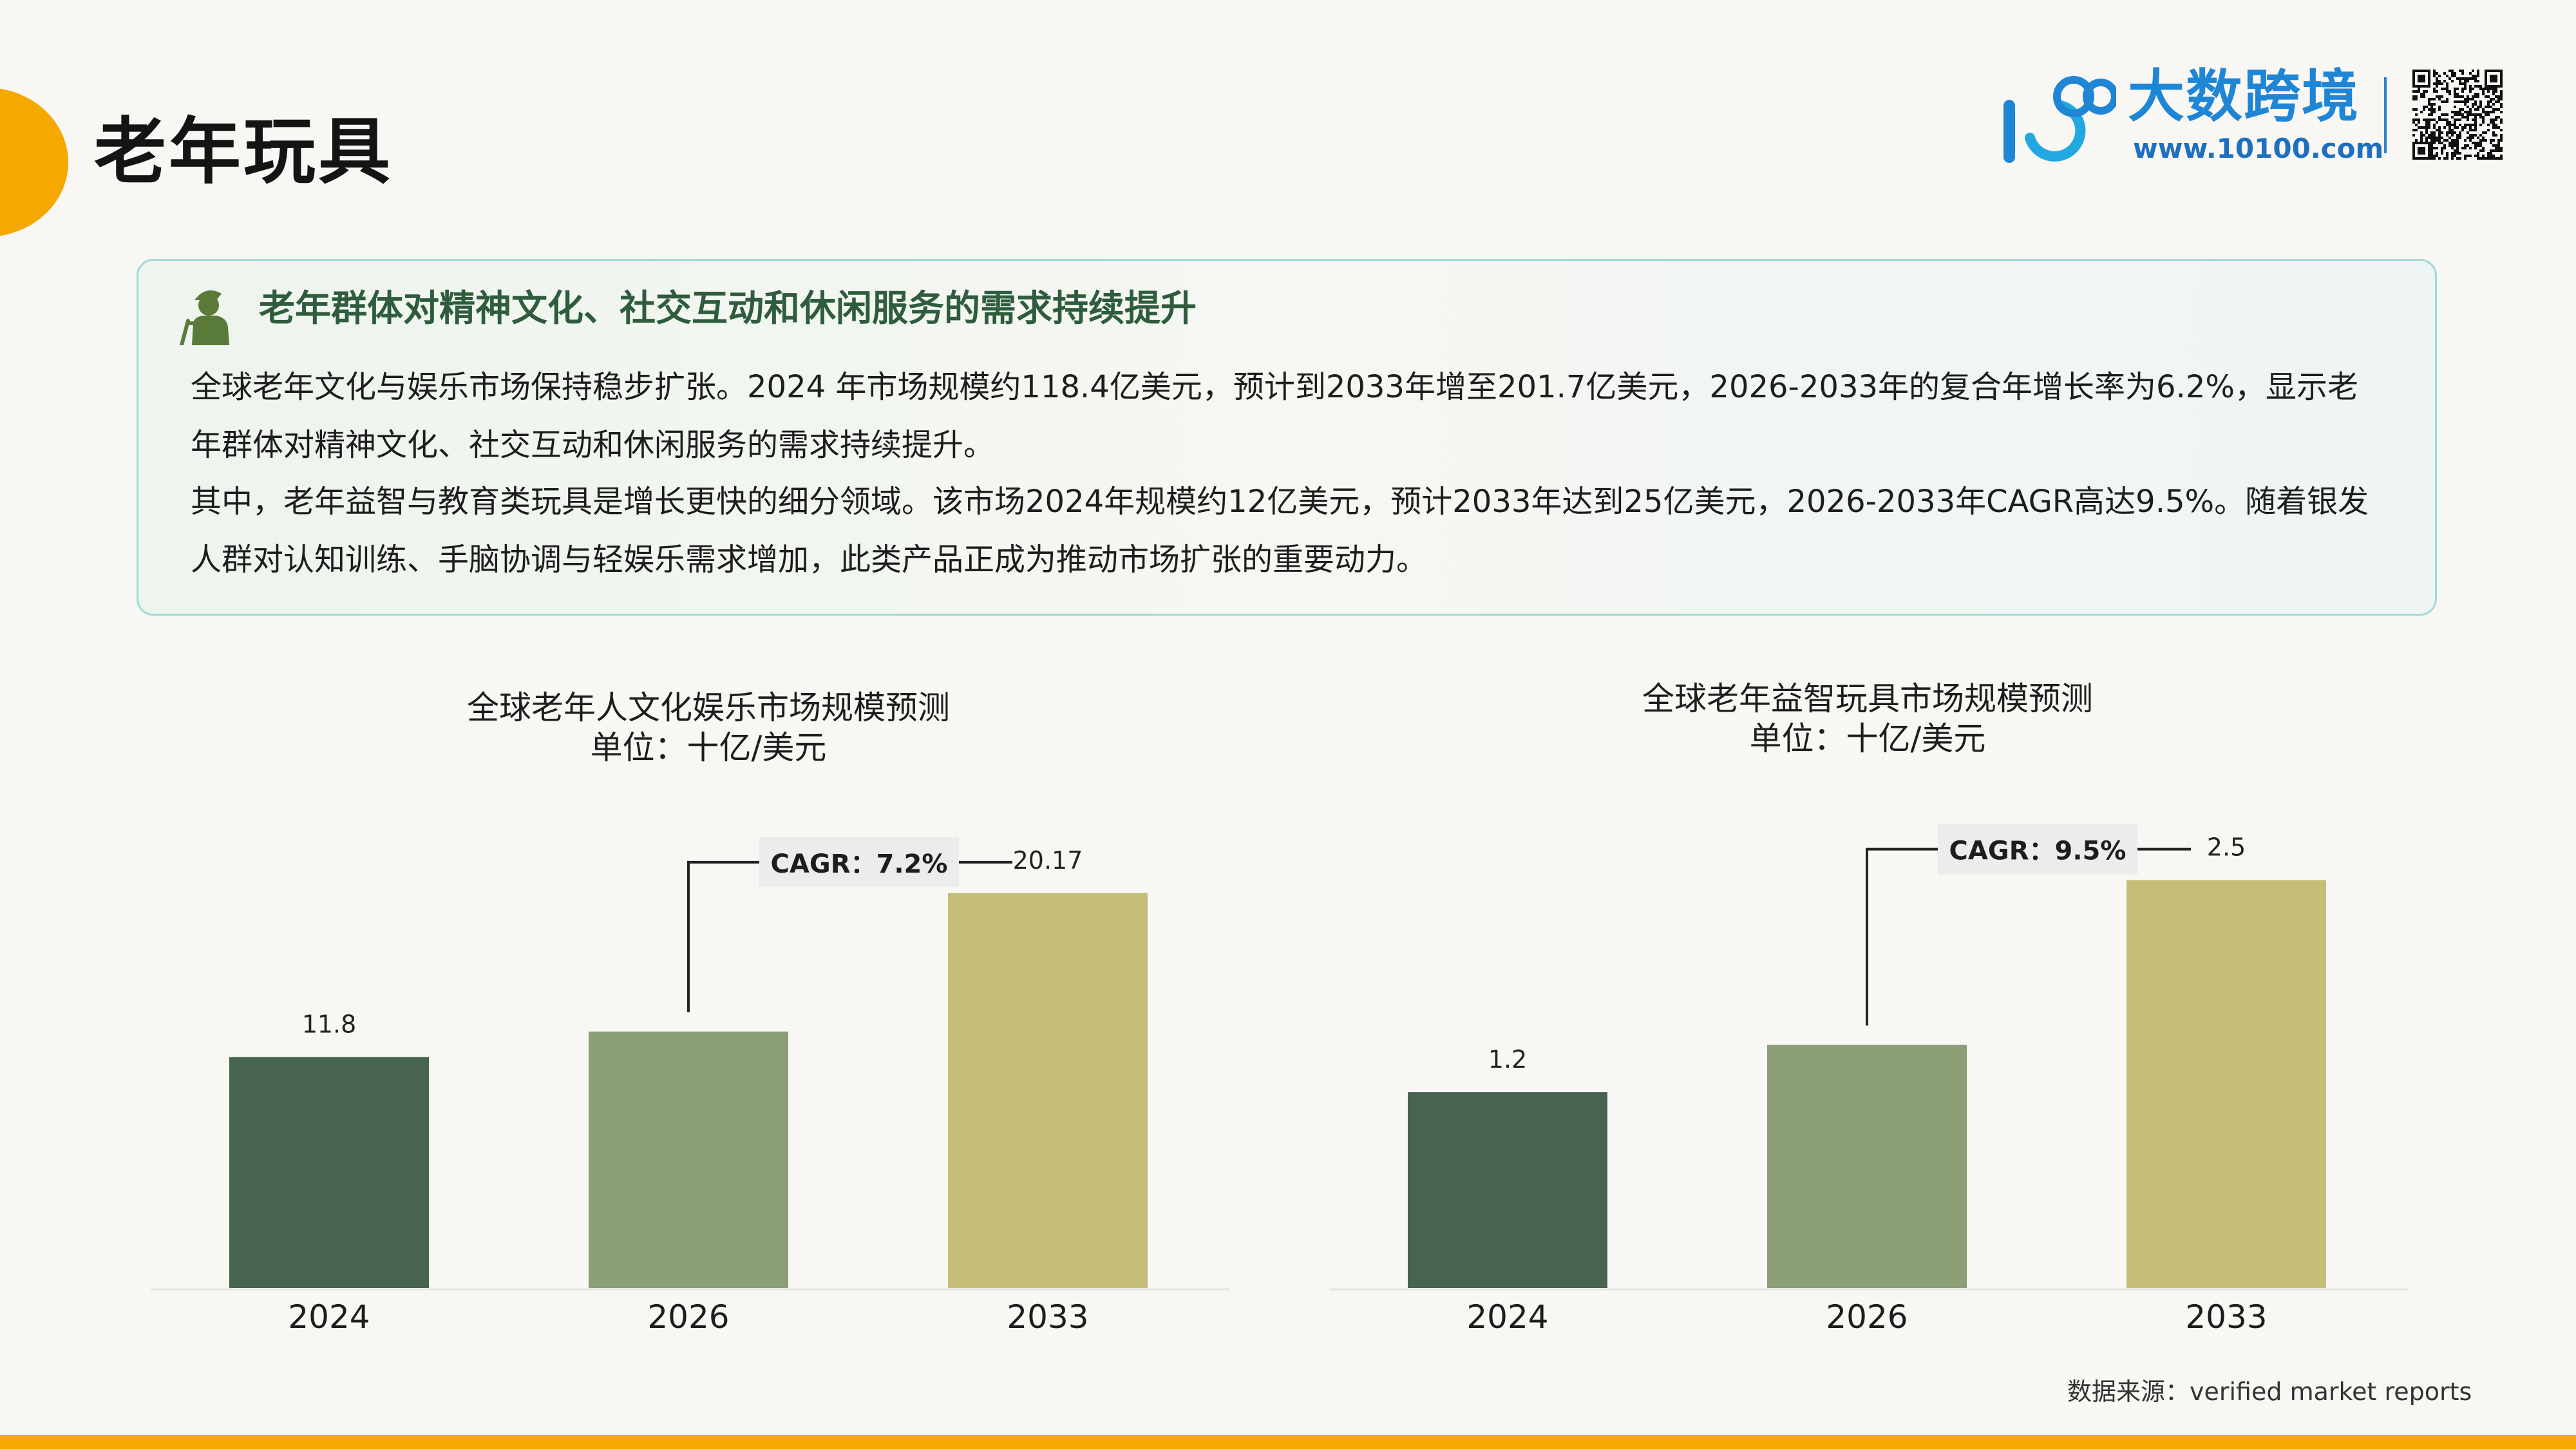 This screenshot has height=1449, width=2576. Describe the element at coordinates (329, 1172) in the screenshot. I see `chart-1-bar` at that location.